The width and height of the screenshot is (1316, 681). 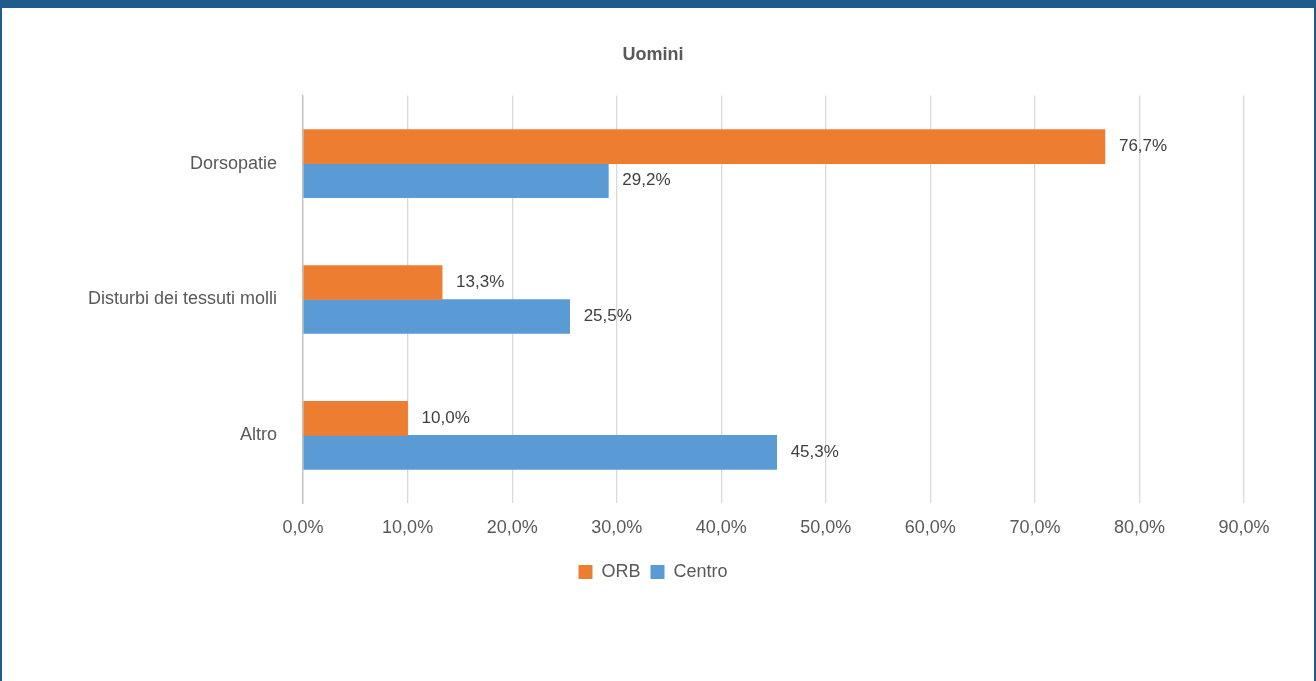 I want to click on data-label: 13,3%, so click(x=480, y=282).